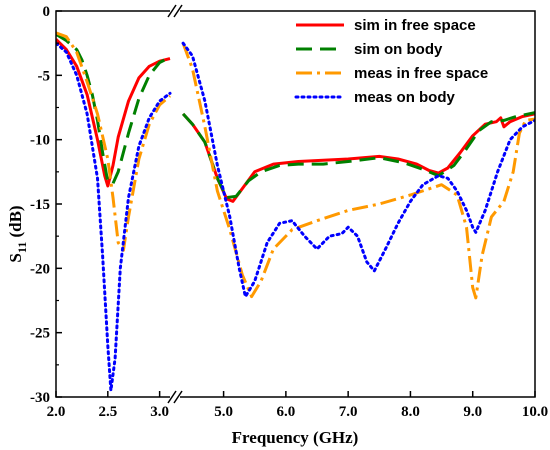 Image resolution: width=550 pixels, height=450 pixels. I want to click on y-axis-title-main: S, so click(15, 257).